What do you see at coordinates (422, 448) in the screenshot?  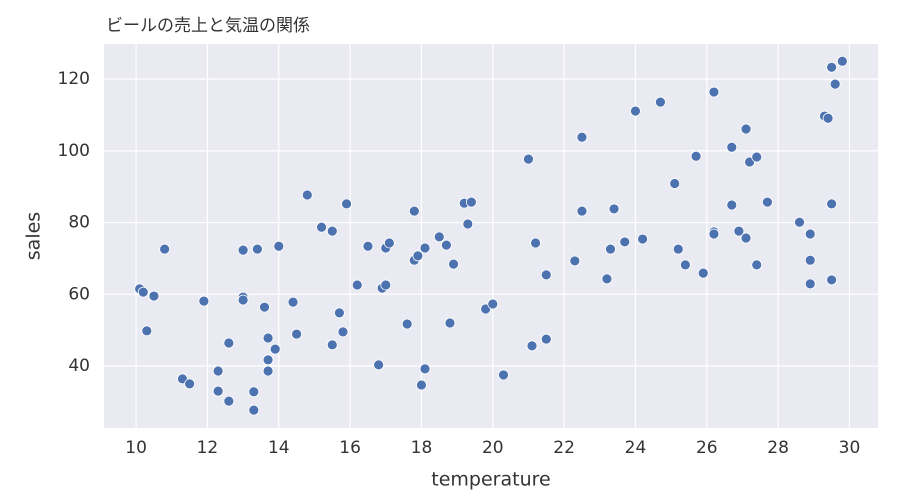 I see `x-tick-label: 18` at bounding box center [422, 448].